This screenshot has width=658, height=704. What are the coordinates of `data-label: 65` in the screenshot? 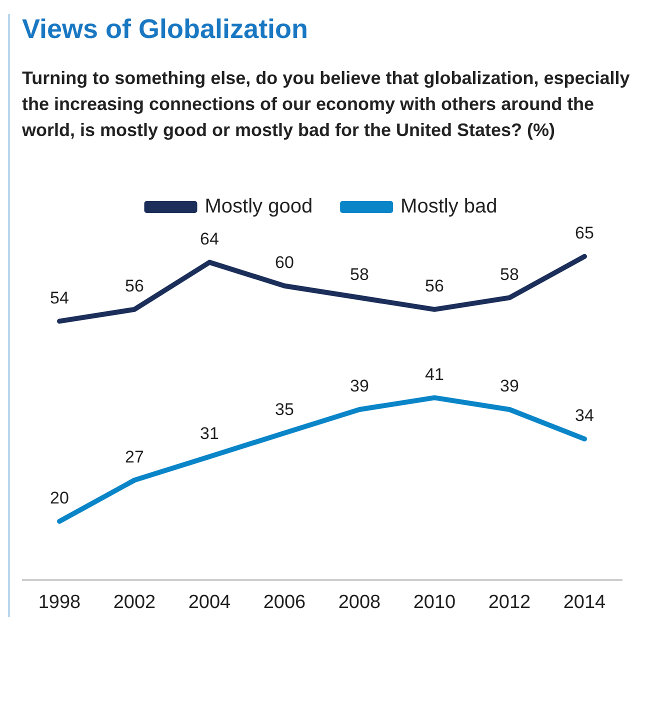 It's located at (584, 233).